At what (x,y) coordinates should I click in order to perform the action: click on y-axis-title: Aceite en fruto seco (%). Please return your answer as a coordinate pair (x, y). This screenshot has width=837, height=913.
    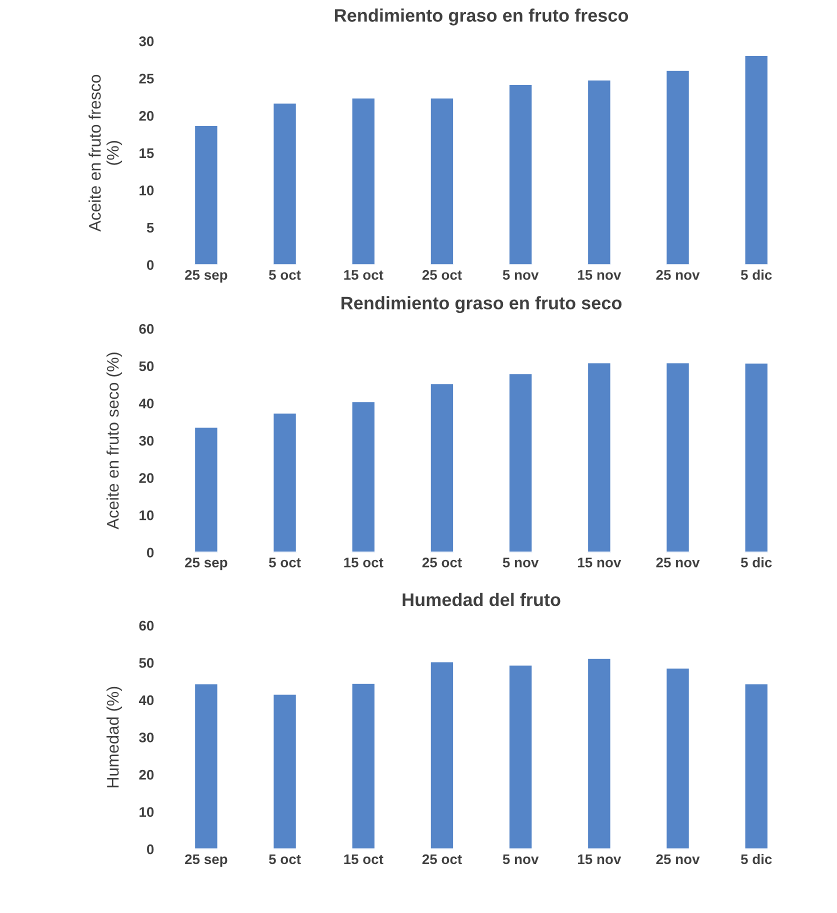
    Looking at the image, I should click on (114, 441).